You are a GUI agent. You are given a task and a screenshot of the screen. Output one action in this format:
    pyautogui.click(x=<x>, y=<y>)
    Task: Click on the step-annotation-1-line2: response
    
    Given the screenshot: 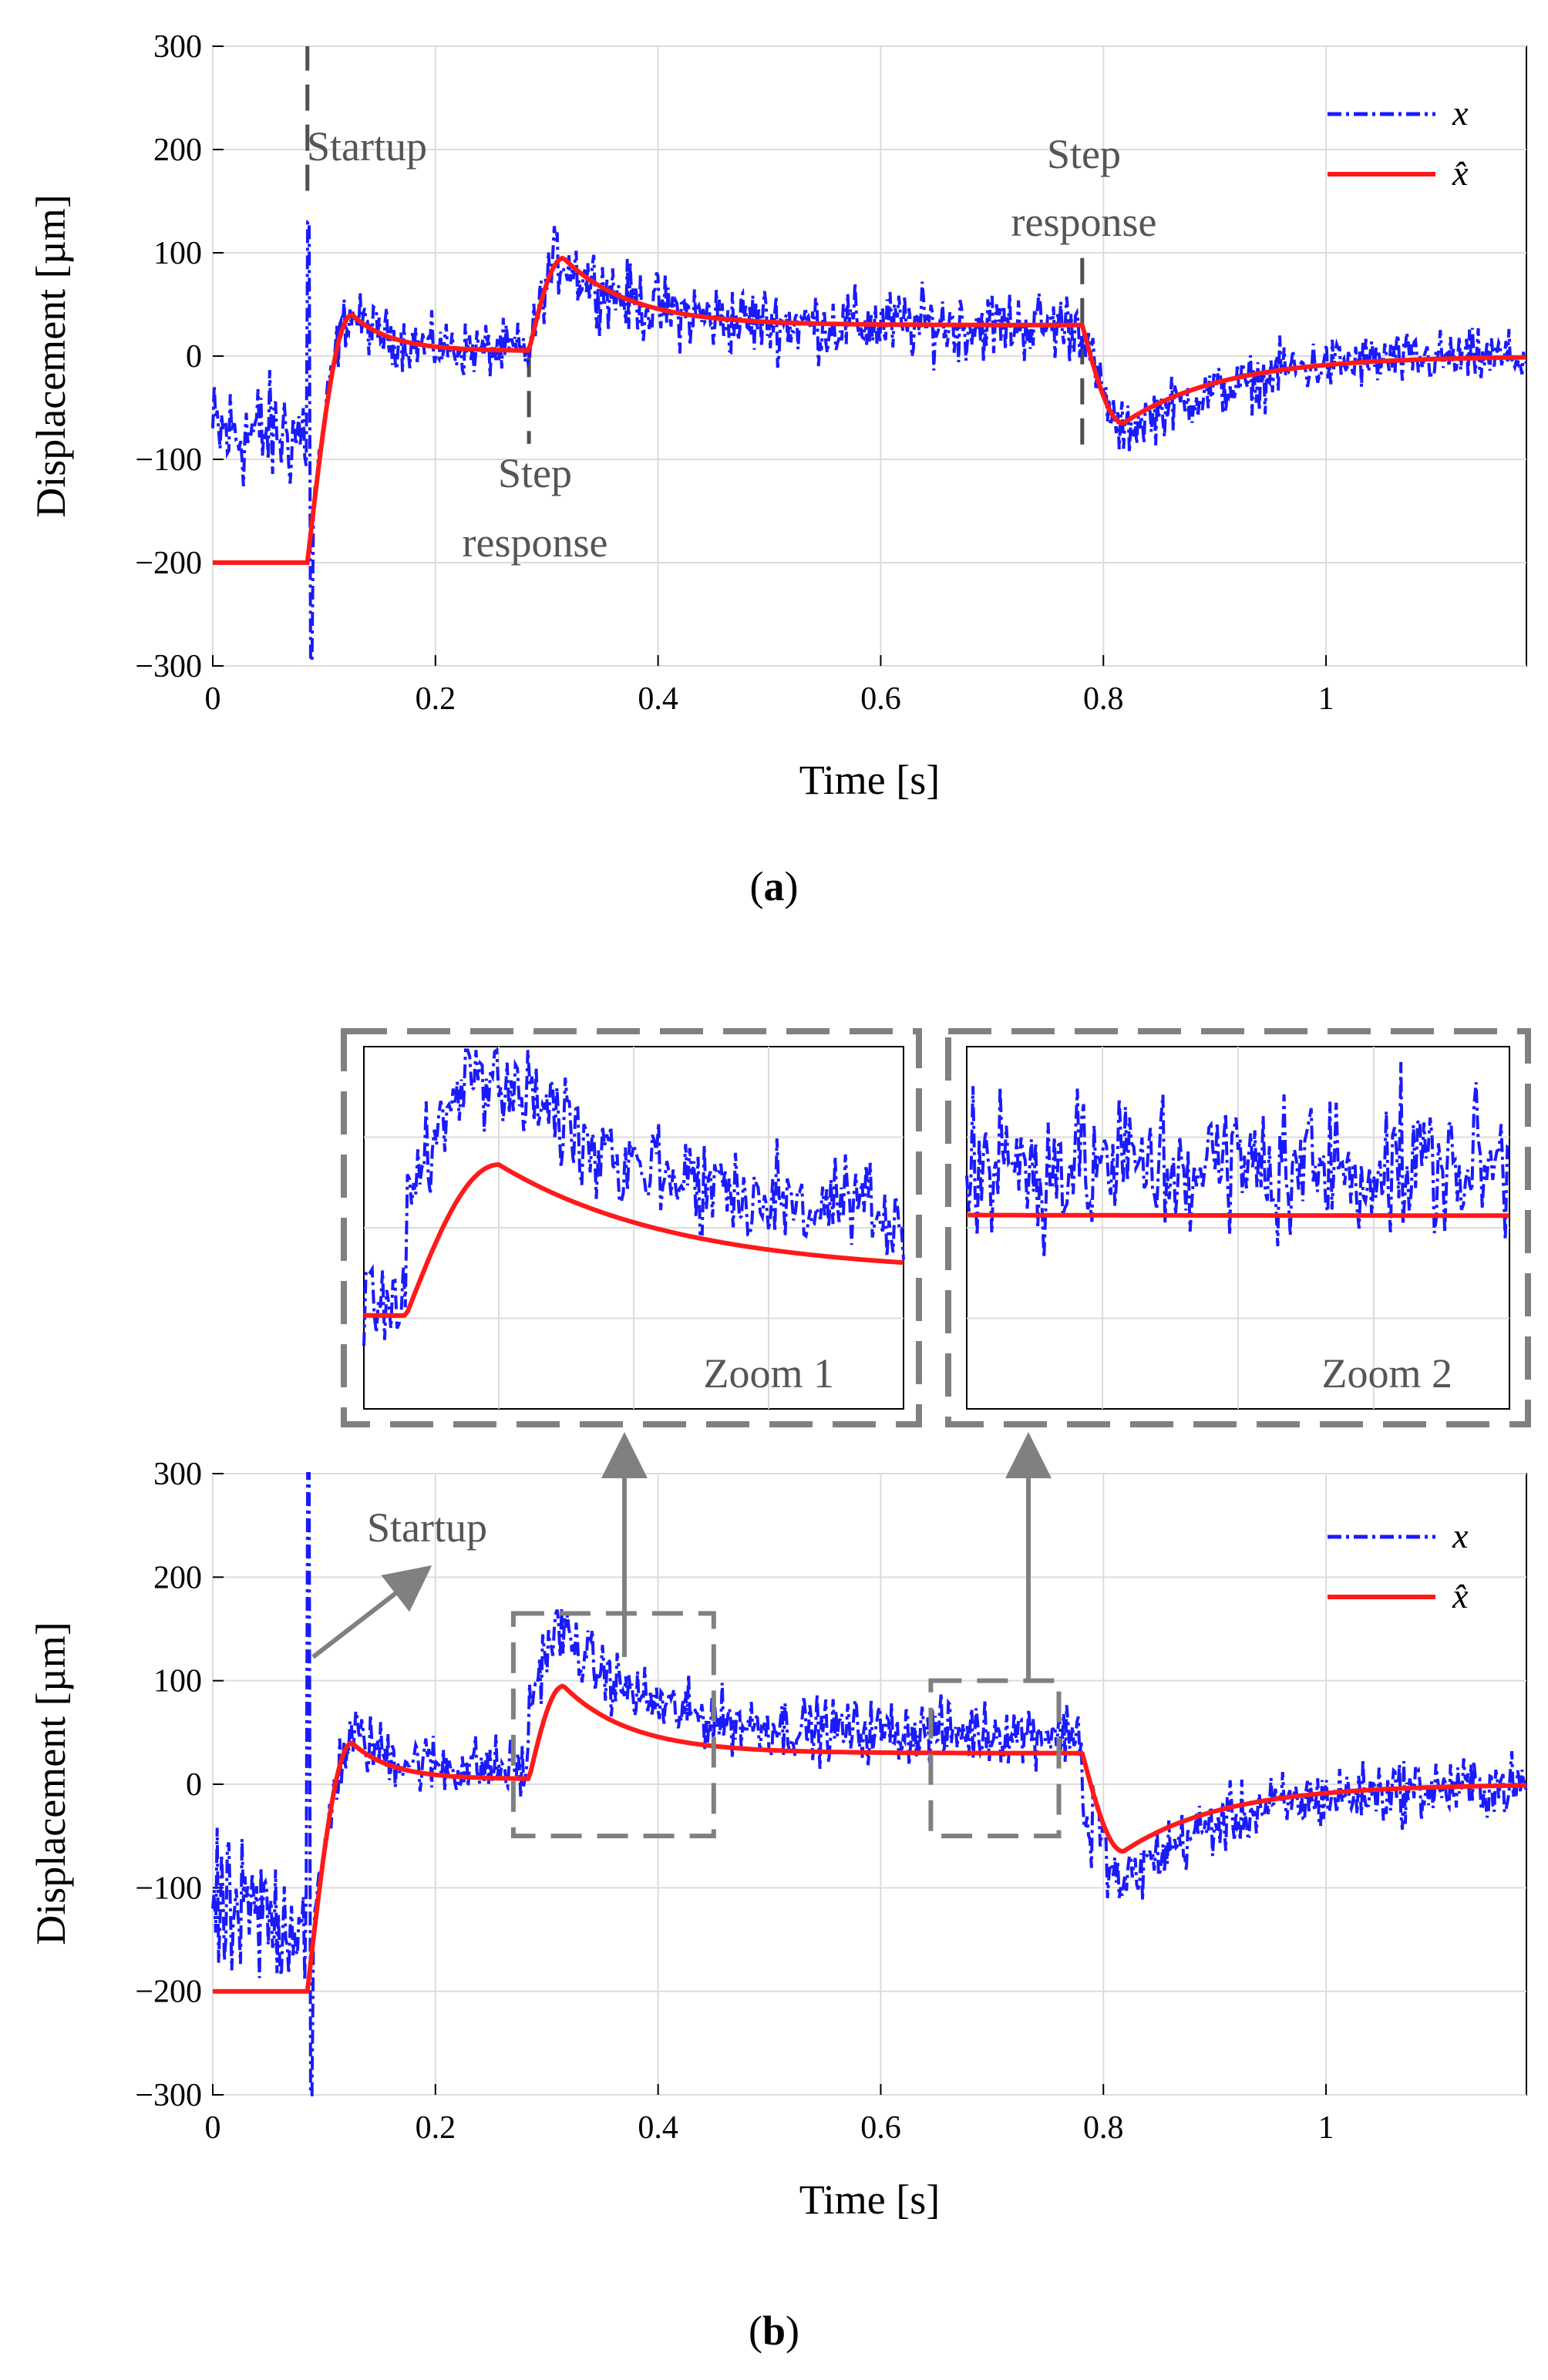 What is the action you would take?
    pyautogui.click(x=535, y=542)
    